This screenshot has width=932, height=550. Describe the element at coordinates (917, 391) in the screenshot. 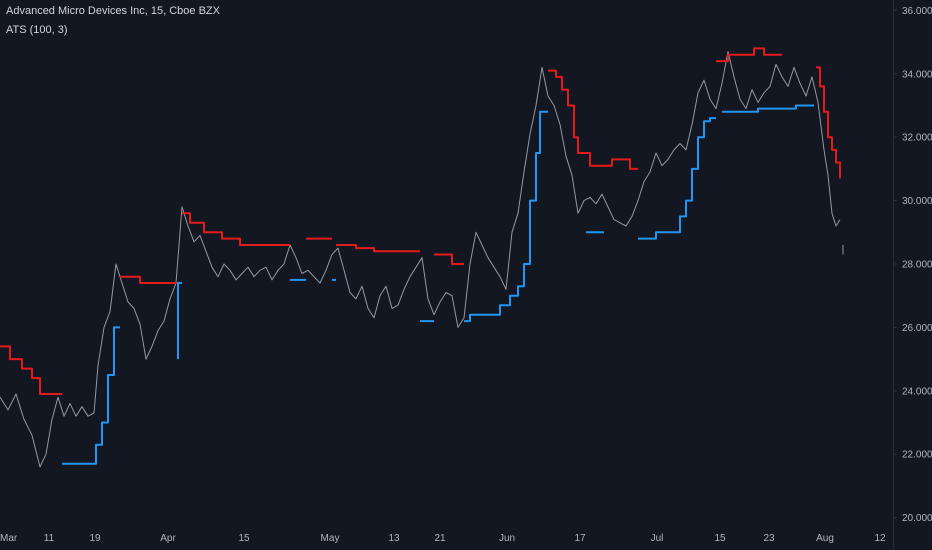

I see `y-tick-label: 24.0000` at that location.